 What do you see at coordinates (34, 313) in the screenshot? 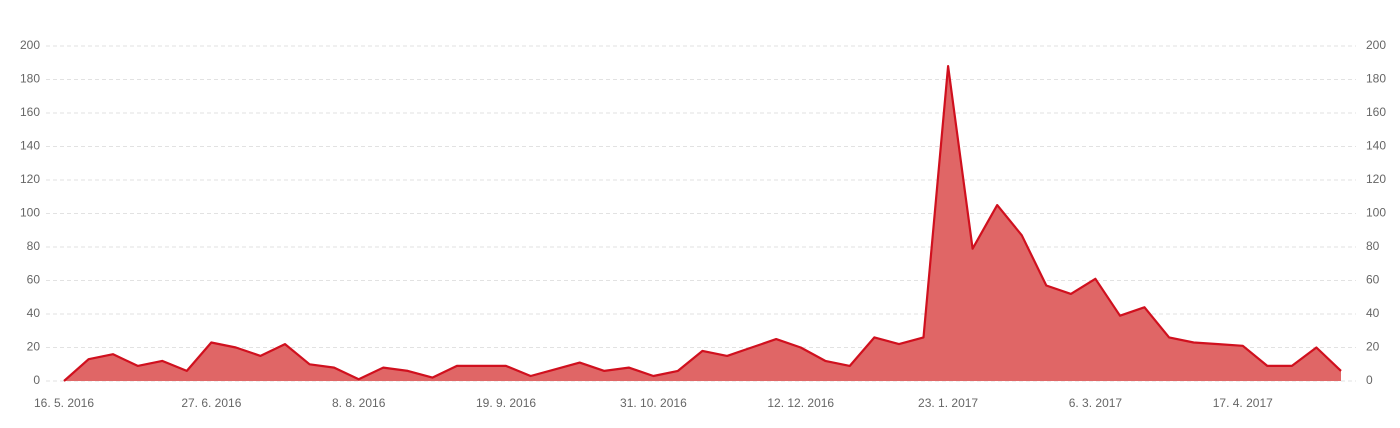
I see `y-tick-label: 40` at bounding box center [34, 313].